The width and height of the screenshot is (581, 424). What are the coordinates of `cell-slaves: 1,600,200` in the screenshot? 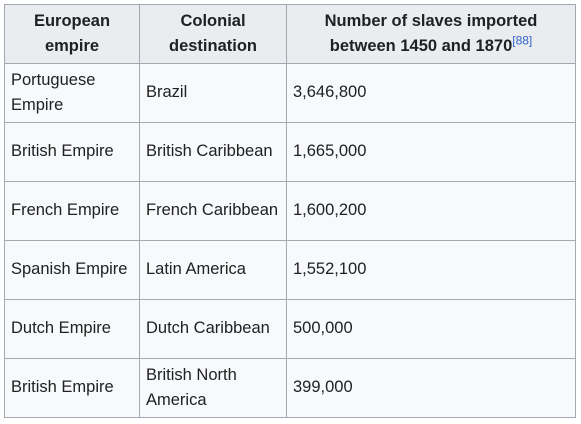 It's located at (431, 211).